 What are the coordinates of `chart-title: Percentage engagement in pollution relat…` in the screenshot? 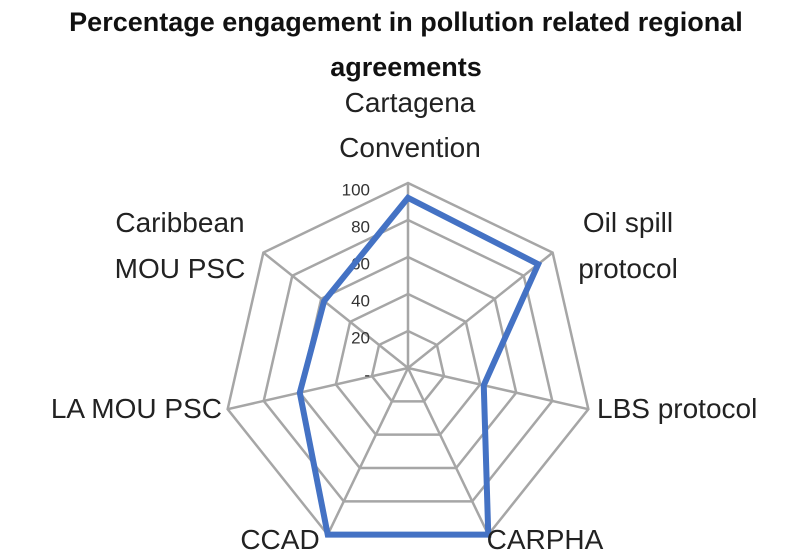 It's located at (406, 44).